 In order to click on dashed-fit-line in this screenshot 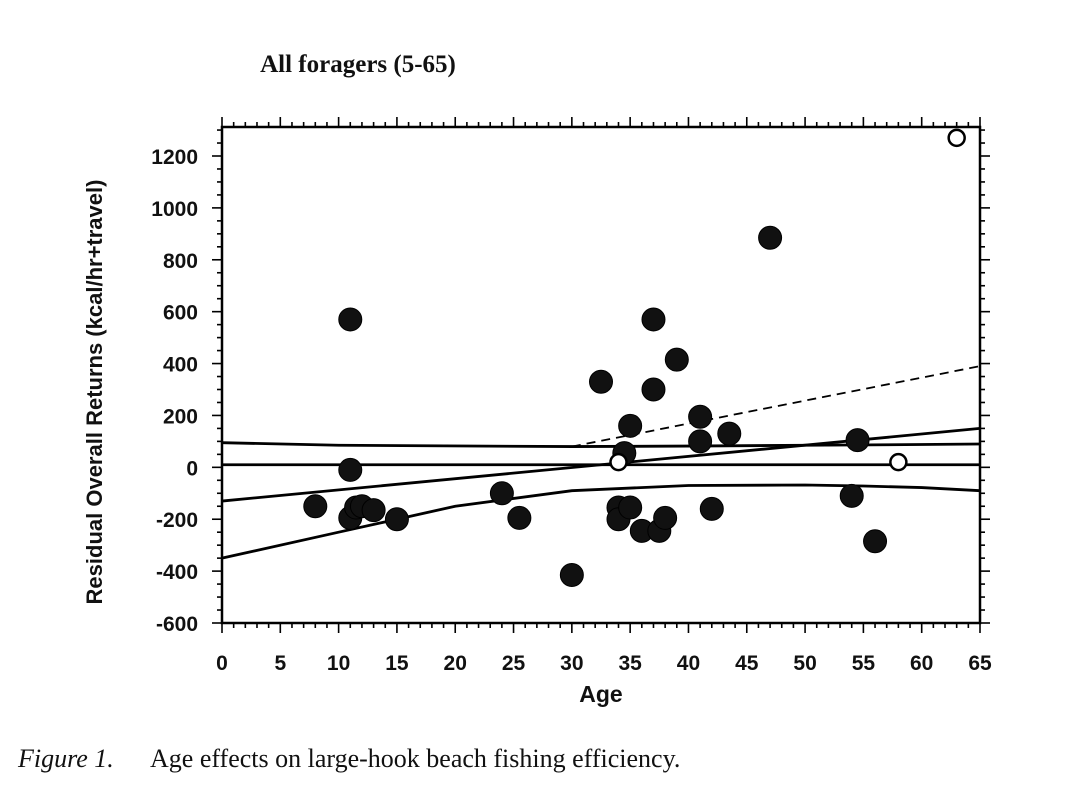, I will do `click(776, 406)`.